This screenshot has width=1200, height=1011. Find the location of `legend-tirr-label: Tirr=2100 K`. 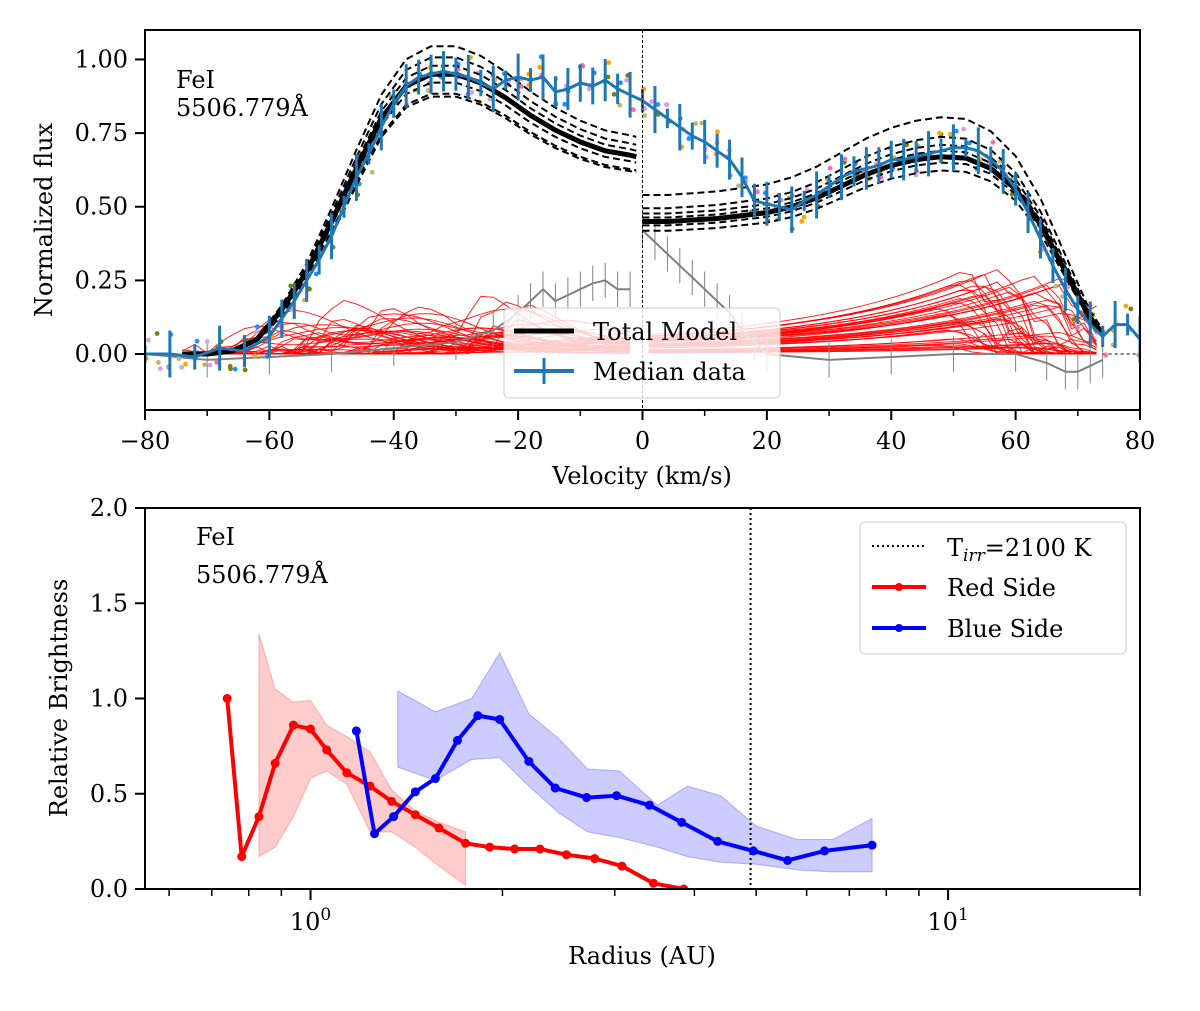

legend-tirr-label: Tirr=2100 K is located at coordinates (1020, 550).